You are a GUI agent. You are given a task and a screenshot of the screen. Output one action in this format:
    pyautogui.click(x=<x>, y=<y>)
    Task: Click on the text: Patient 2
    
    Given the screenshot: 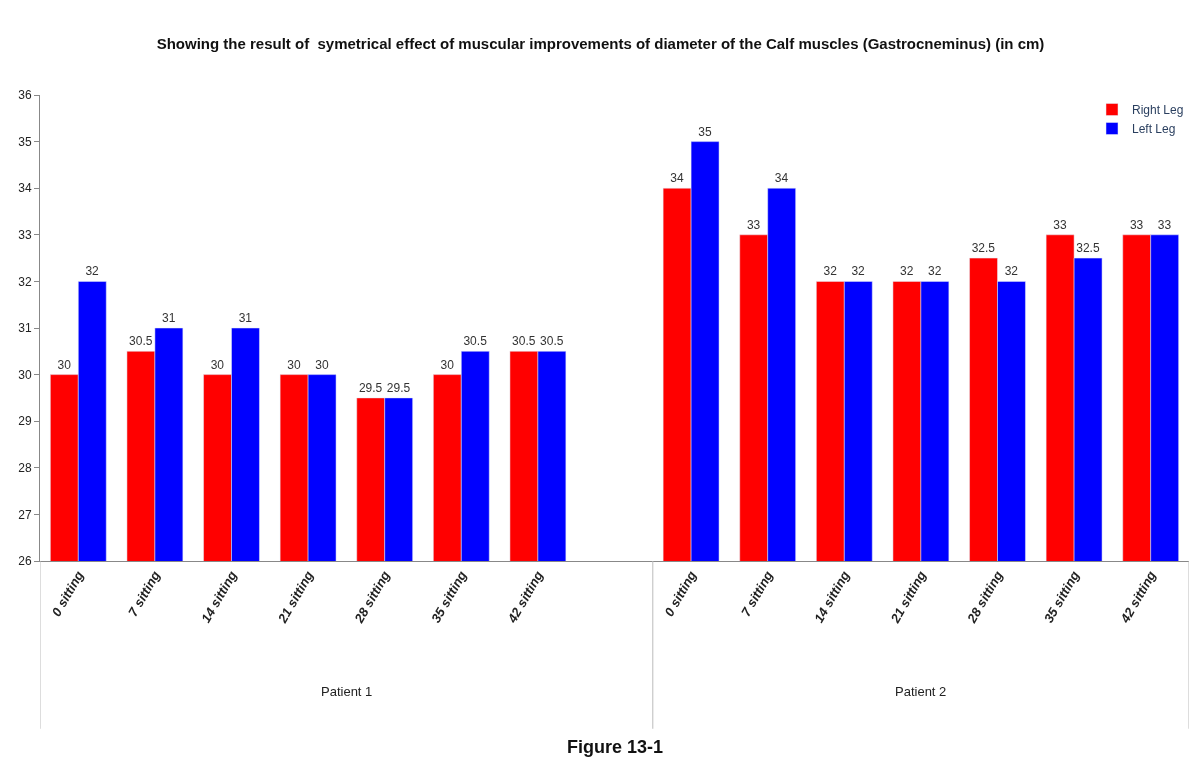 What is the action you would take?
    pyautogui.click(x=921, y=691)
    